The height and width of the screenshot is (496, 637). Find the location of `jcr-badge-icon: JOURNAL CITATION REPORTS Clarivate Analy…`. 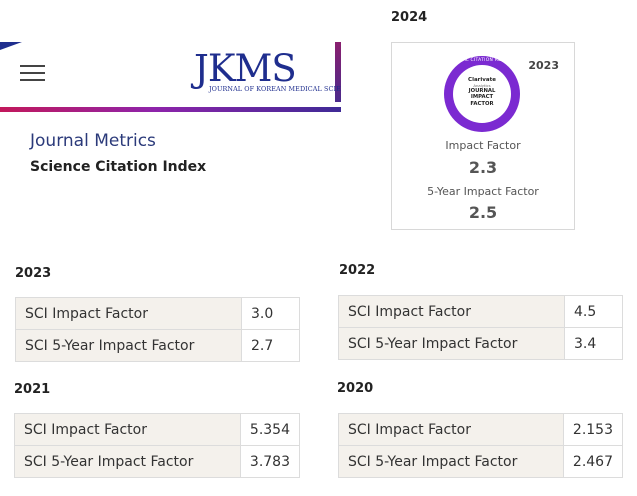

jcr-badge-icon: JOURNAL CITATION REPORTS Clarivate Analy… is located at coordinates (482, 94).